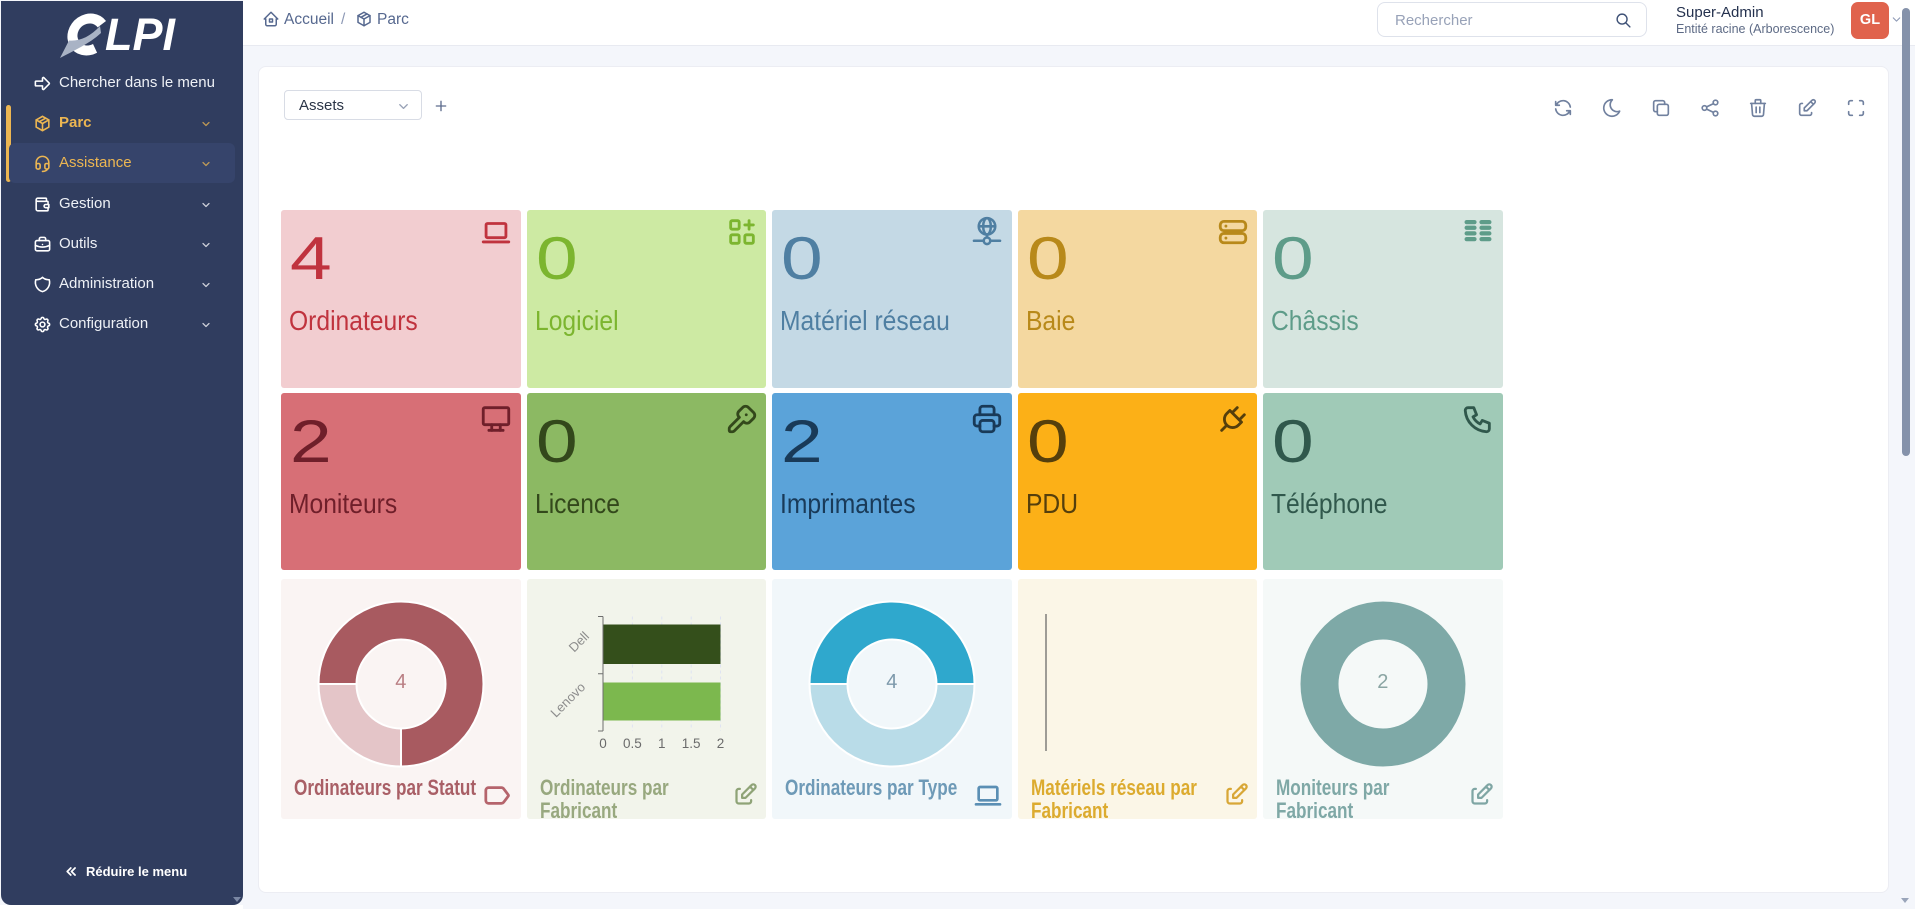 The image size is (1915, 909). What do you see at coordinates (632, 743) in the screenshot?
I see `svg-text: 0.5` at bounding box center [632, 743].